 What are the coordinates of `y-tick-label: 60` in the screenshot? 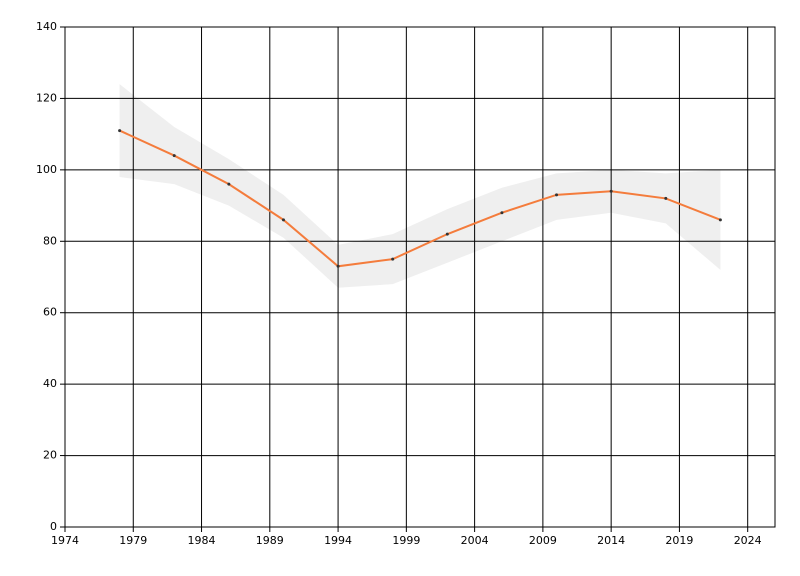 It's located at (50, 312).